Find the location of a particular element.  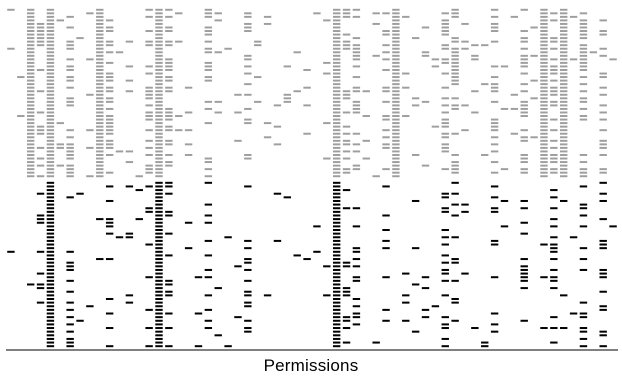

x-axis-label: Permissions is located at coordinates (311, 366).